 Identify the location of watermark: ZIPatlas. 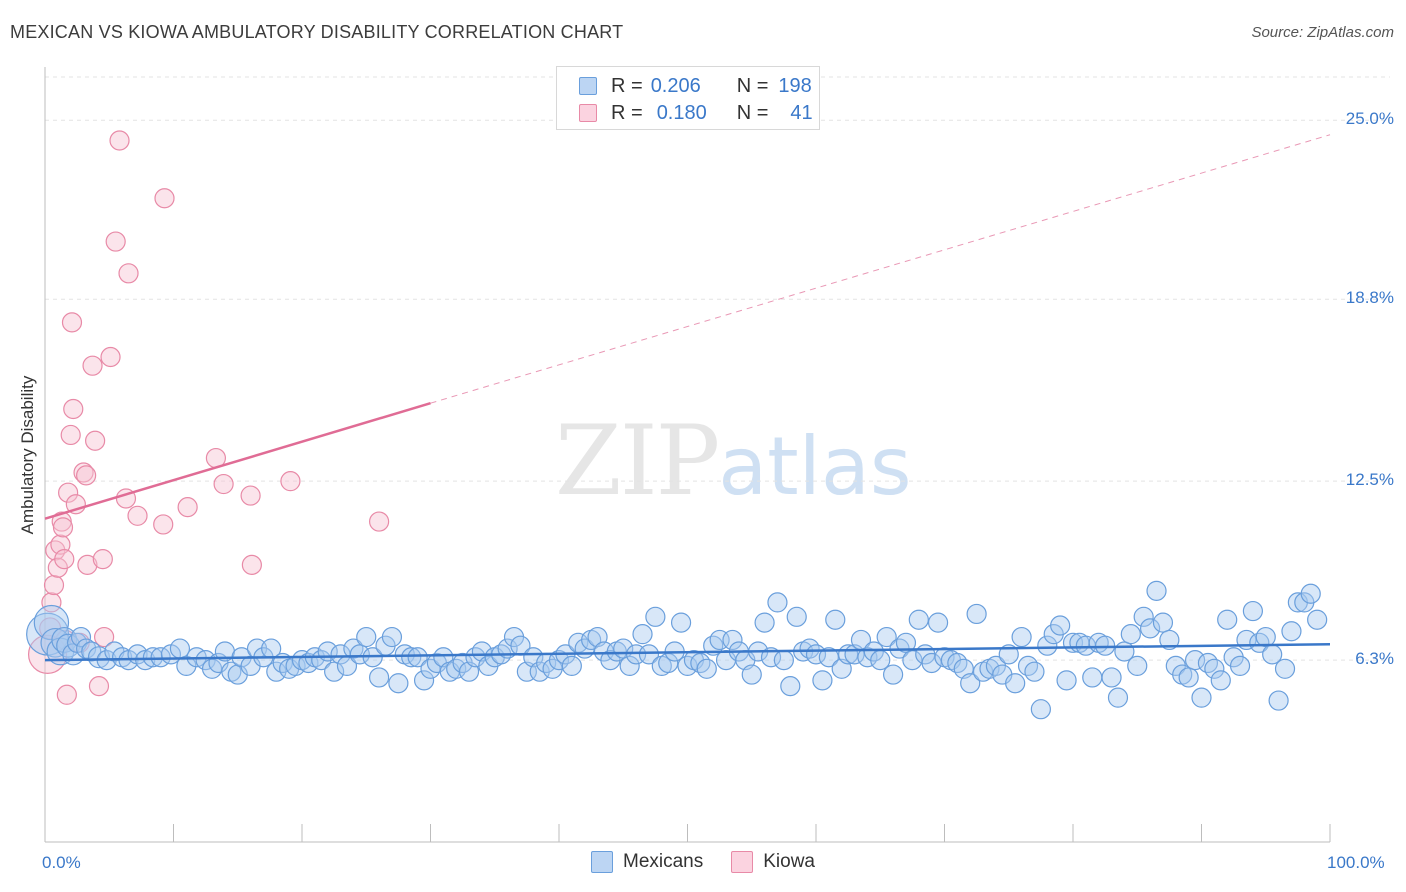
(733, 461).